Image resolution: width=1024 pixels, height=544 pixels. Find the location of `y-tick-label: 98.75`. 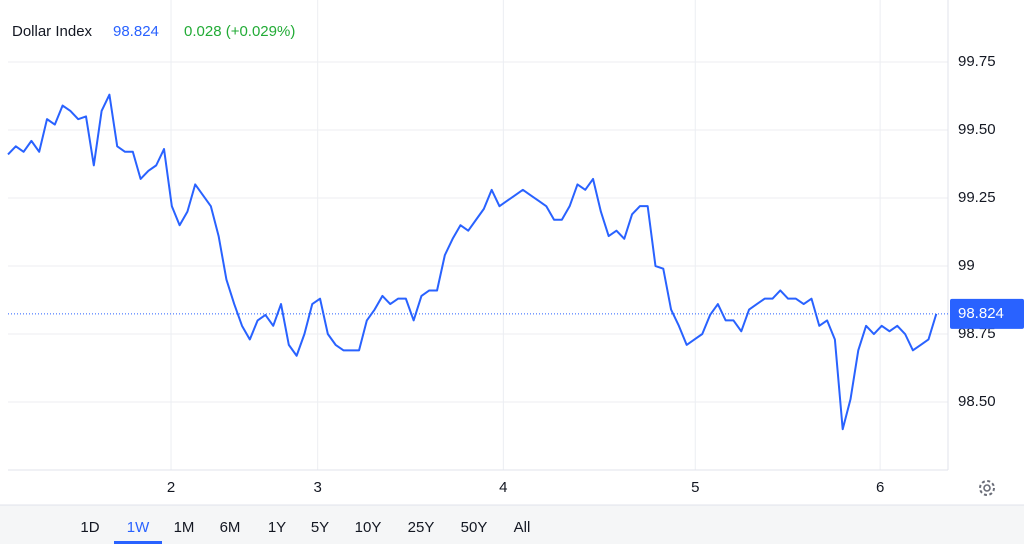

y-tick-label: 98.75 is located at coordinates (977, 333).